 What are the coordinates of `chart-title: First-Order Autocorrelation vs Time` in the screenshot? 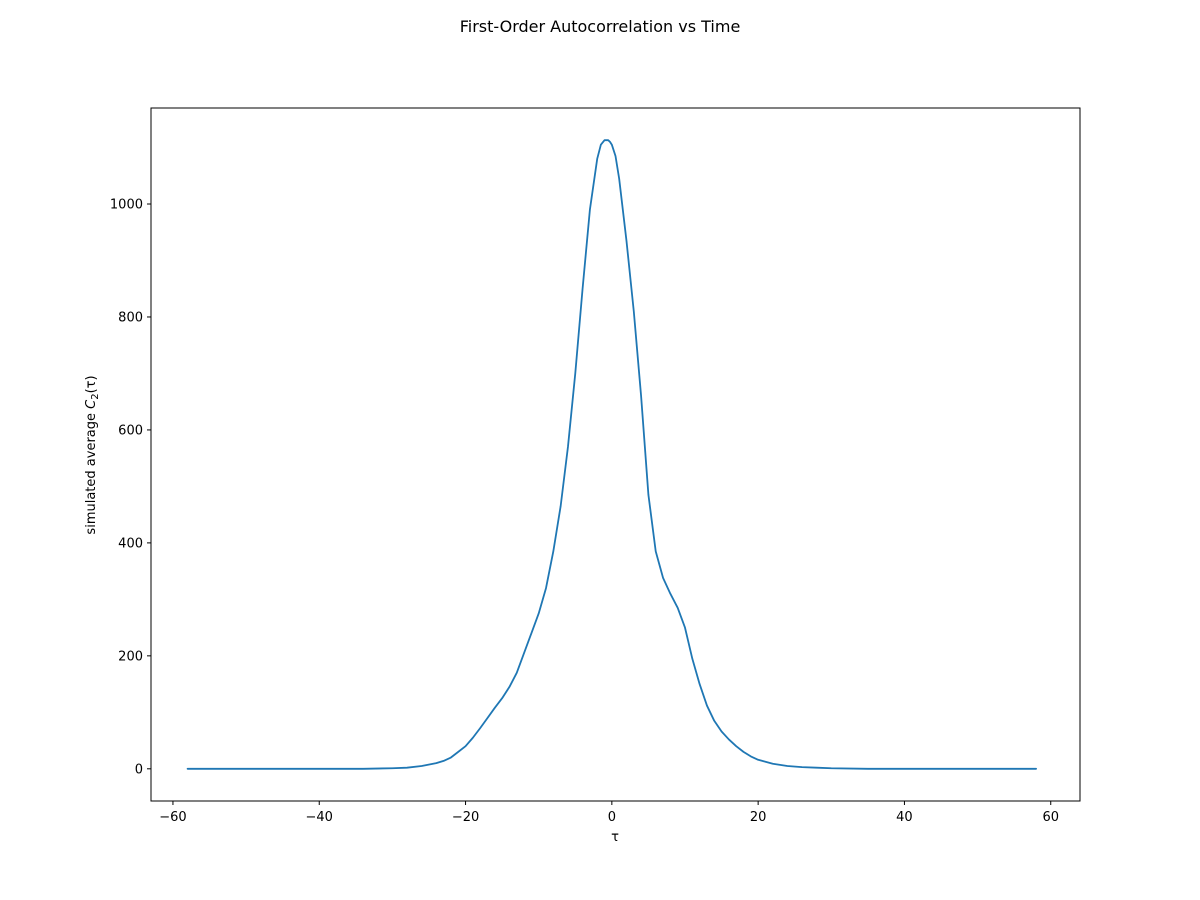 It's located at (600, 26).